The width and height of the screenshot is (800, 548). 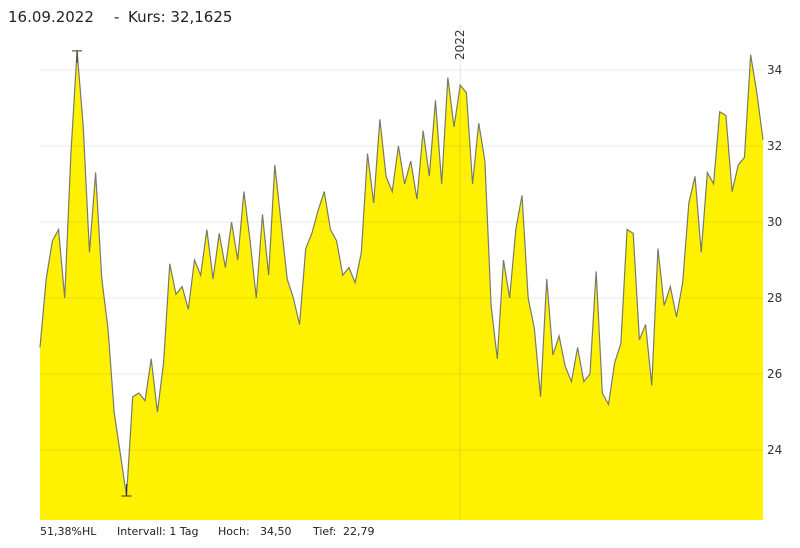 I want to click on high-marker, so click(x=77, y=56).